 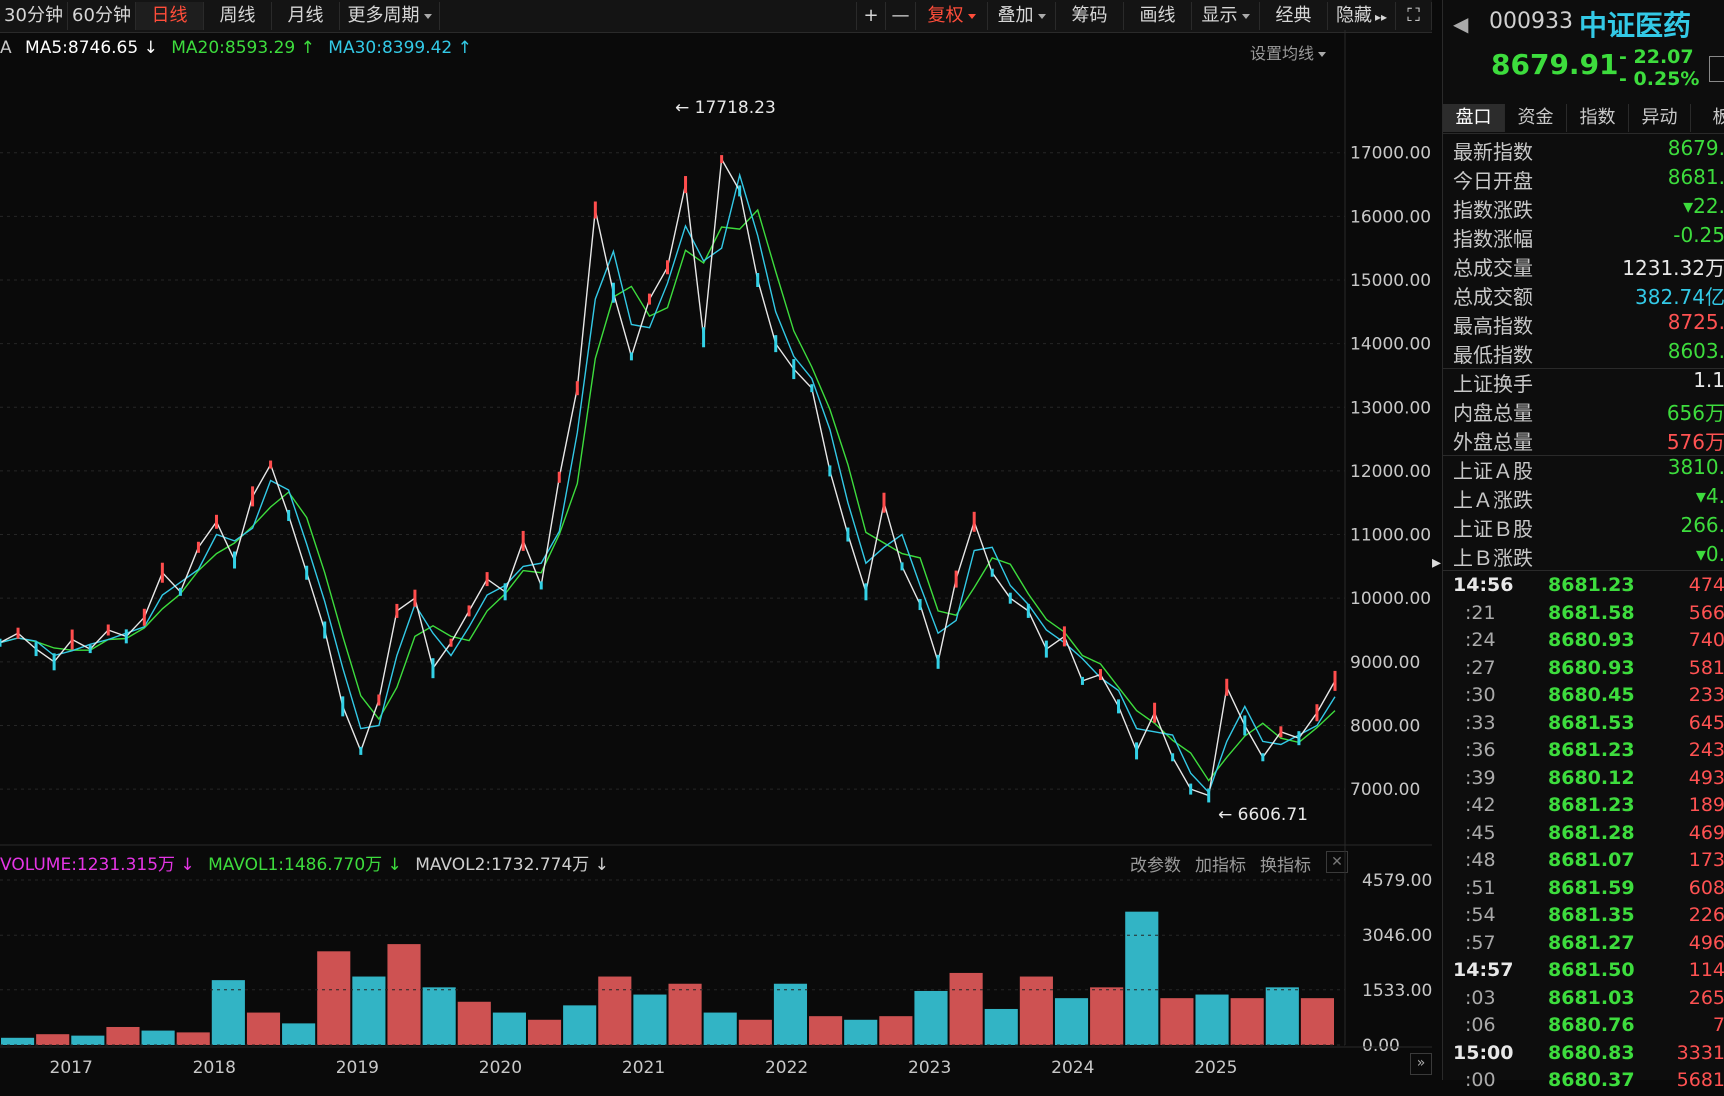 I want to click on tick-price: 8680.83, so click(x=1591, y=1052).